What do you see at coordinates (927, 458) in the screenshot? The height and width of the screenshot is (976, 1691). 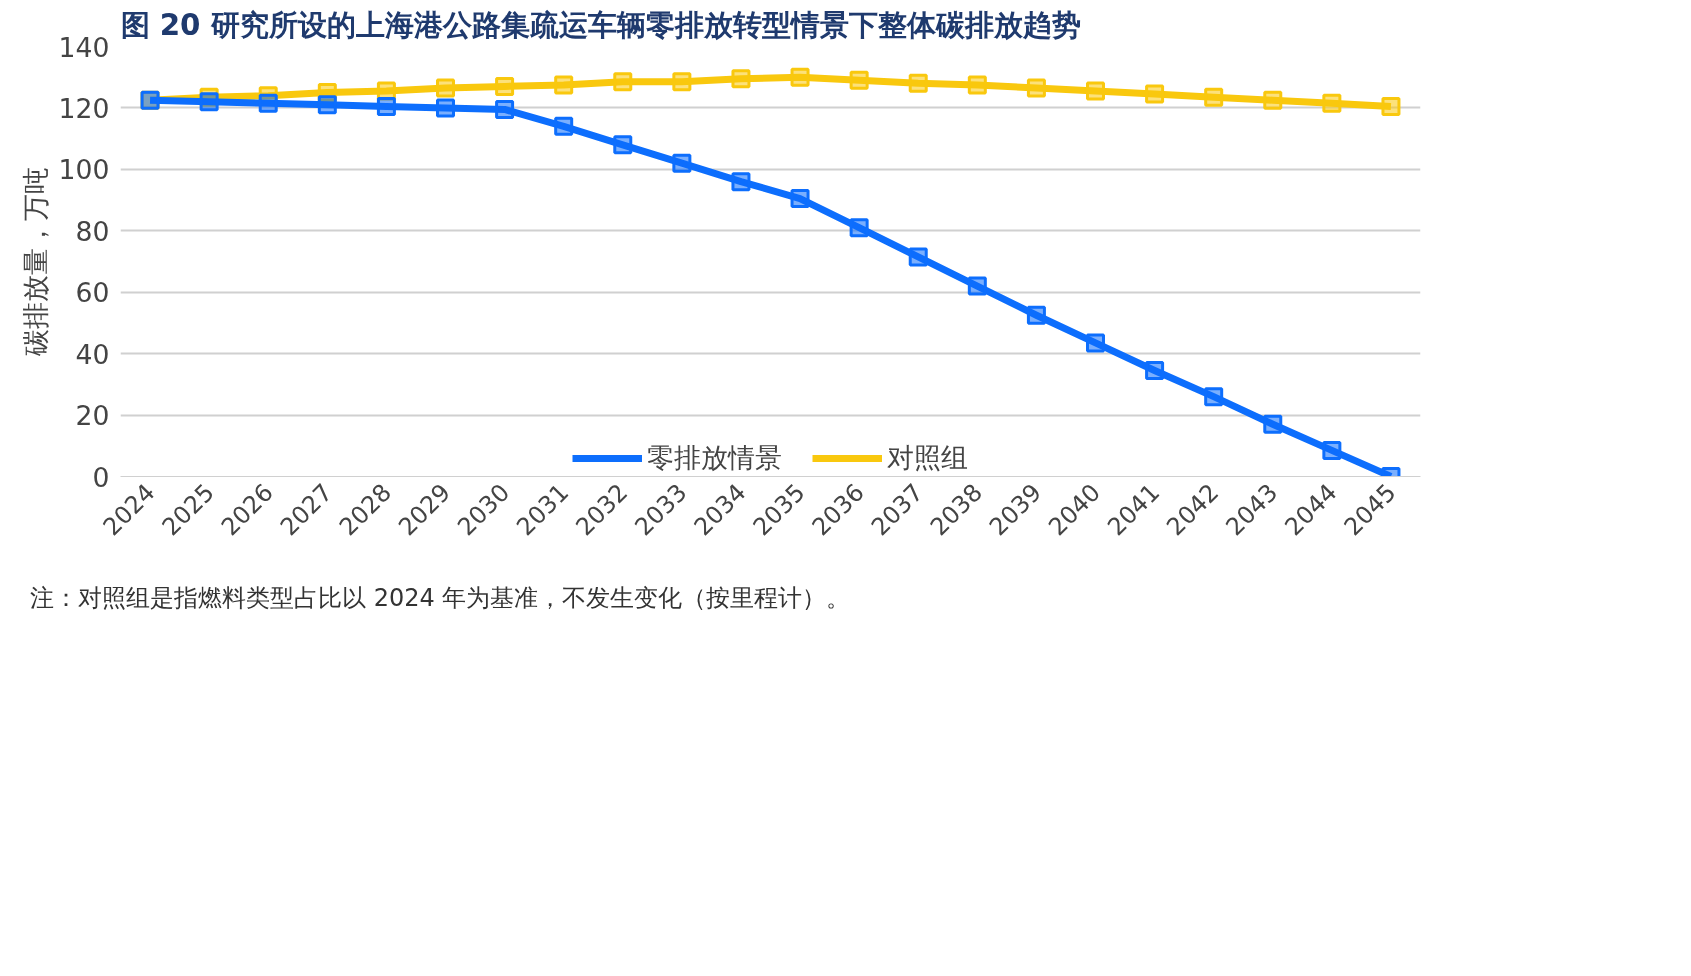 I see `legend-label: 对照组` at bounding box center [927, 458].